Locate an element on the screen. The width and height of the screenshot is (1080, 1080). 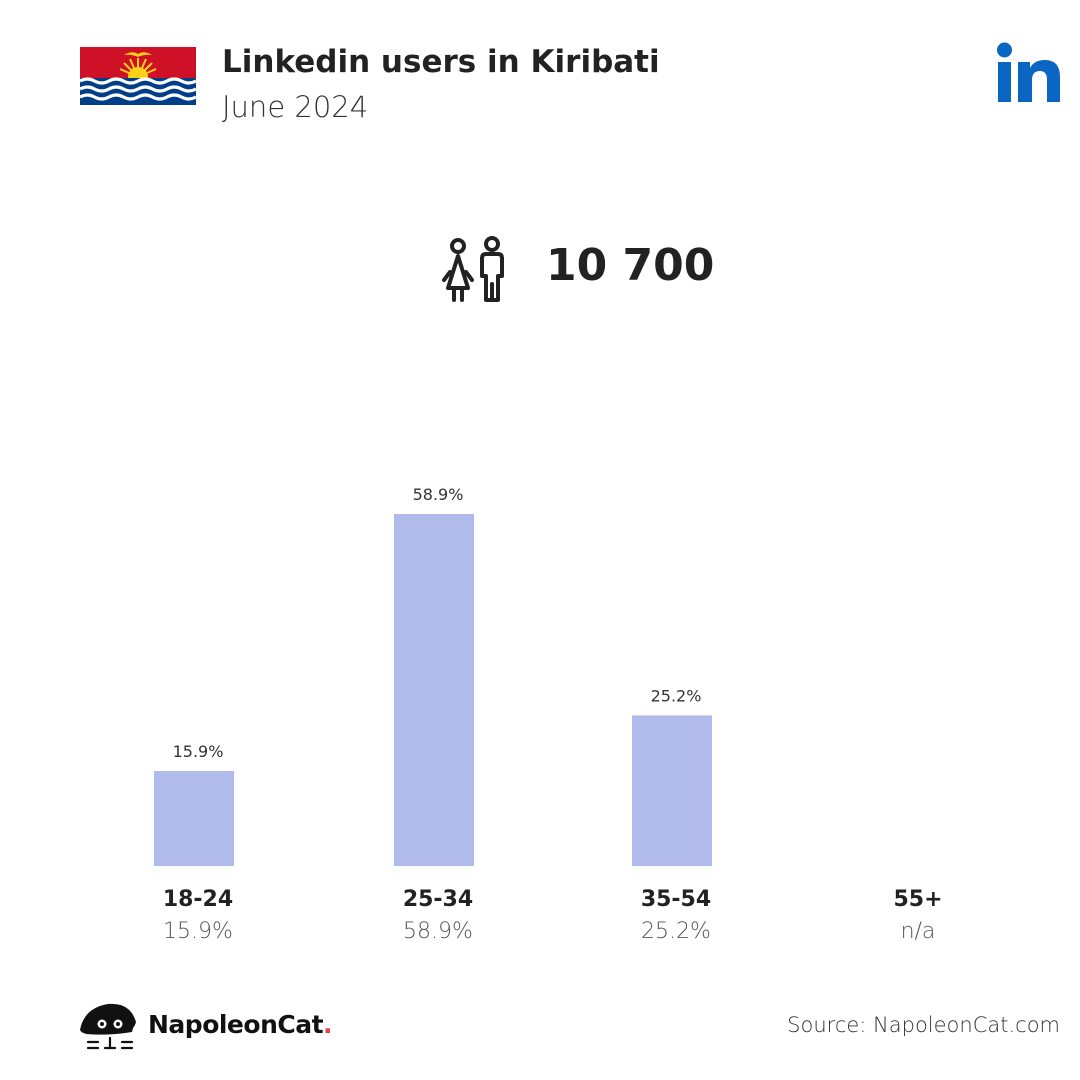
page-title: Linkedin users in Kiribati is located at coordinates (441, 62).